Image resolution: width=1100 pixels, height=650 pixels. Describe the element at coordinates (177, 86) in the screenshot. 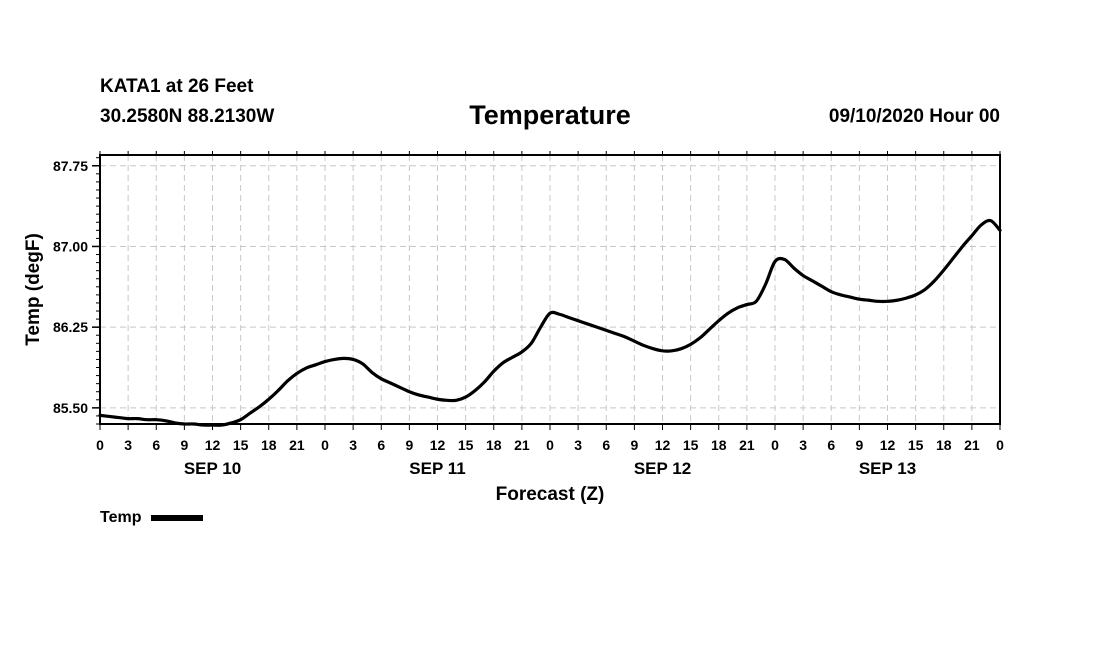

I see `station-name: KATA1 at 26 Feet` at that location.